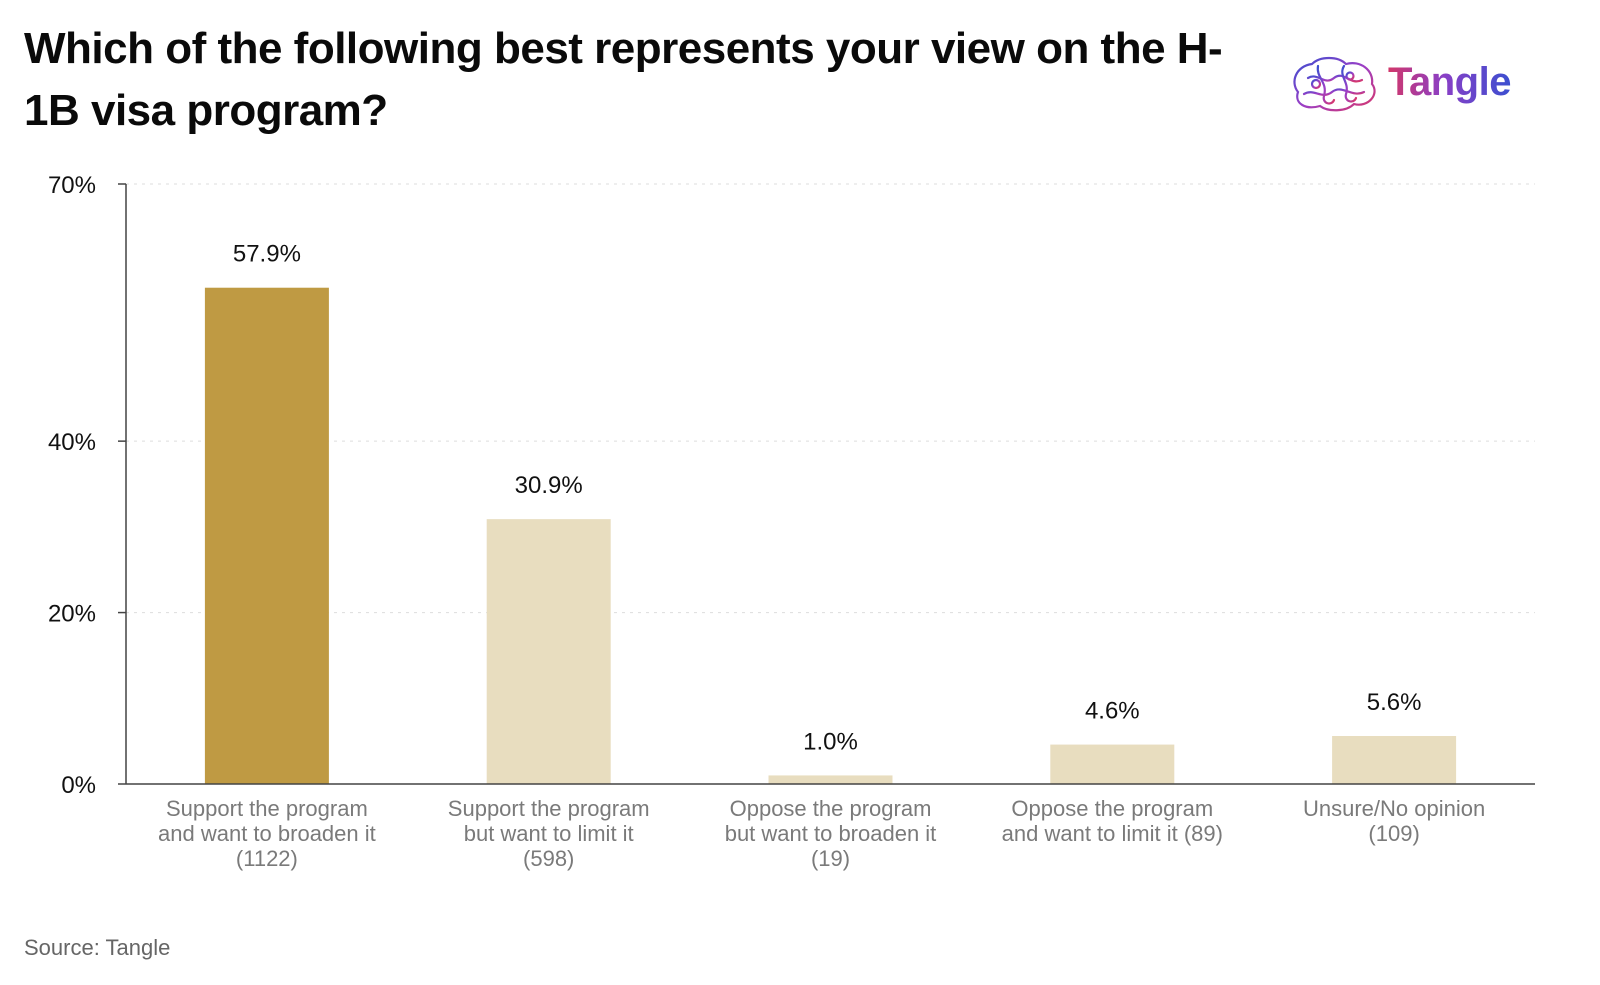 The image size is (1600, 985). What do you see at coordinates (830, 741) in the screenshot?
I see `data-label: 1.0%` at bounding box center [830, 741].